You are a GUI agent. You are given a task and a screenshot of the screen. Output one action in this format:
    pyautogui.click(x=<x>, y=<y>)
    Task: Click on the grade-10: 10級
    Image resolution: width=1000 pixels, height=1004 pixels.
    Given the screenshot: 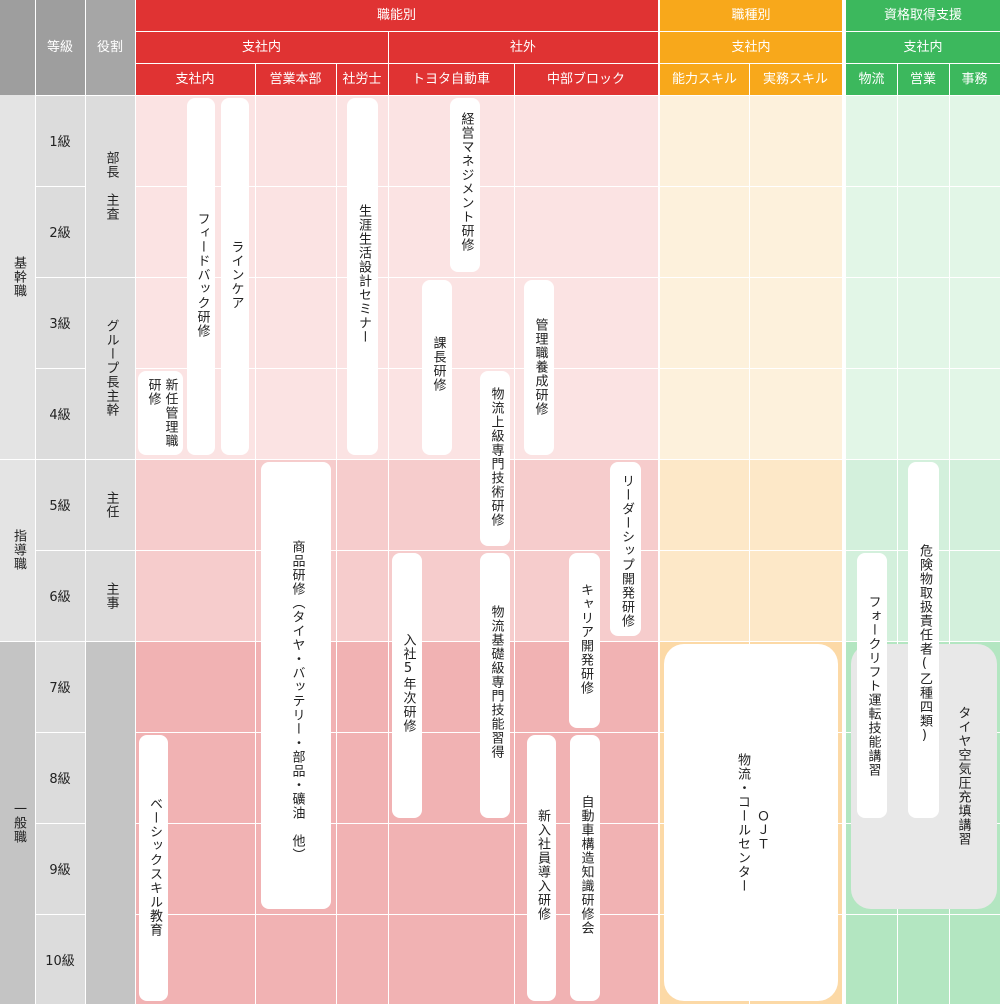 What is the action you would take?
    pyautogui.click(x=60, y=961)
    